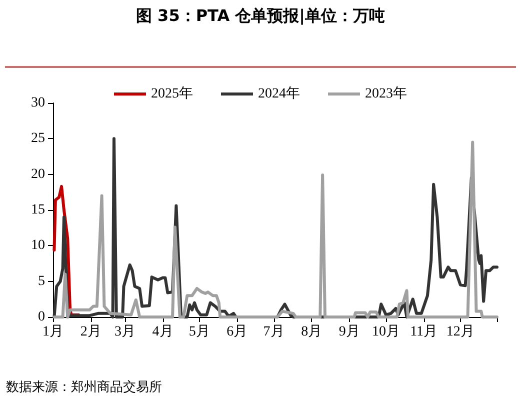 Image resolution: width=521 pixels, height=405 pixels. Describe the element at coordinates (237, 332) in the screenshot. I see `x-tick-label: 6月` at that location.